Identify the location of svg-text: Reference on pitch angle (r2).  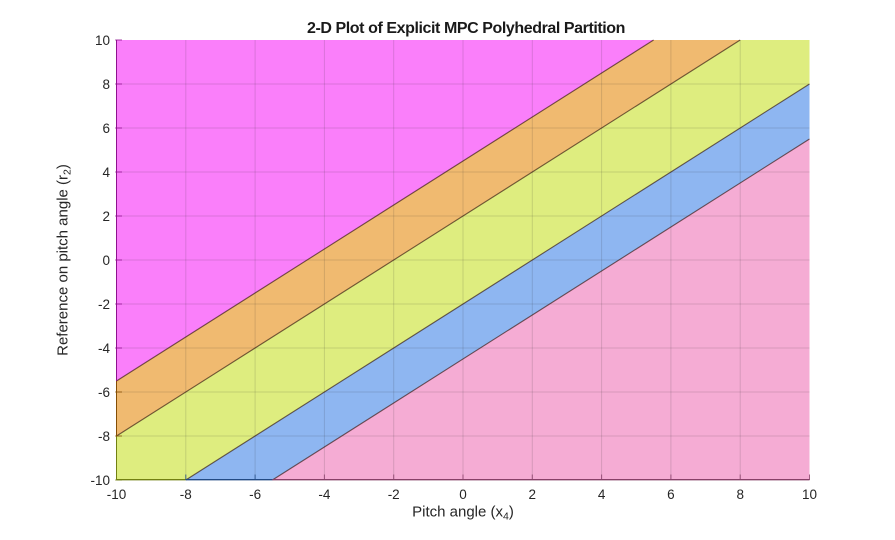
(64, 260).